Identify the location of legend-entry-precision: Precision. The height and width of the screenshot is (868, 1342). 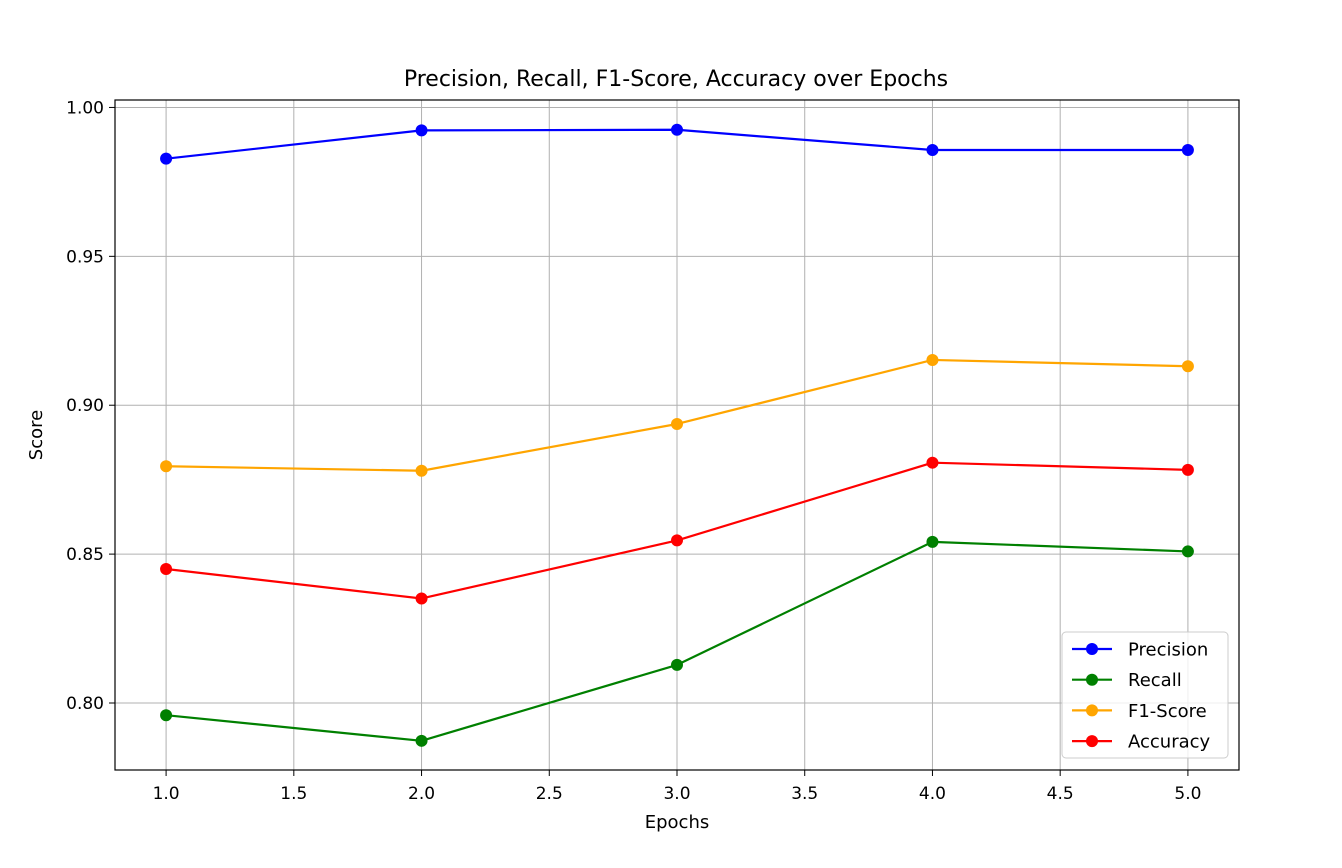
(1140, 650).